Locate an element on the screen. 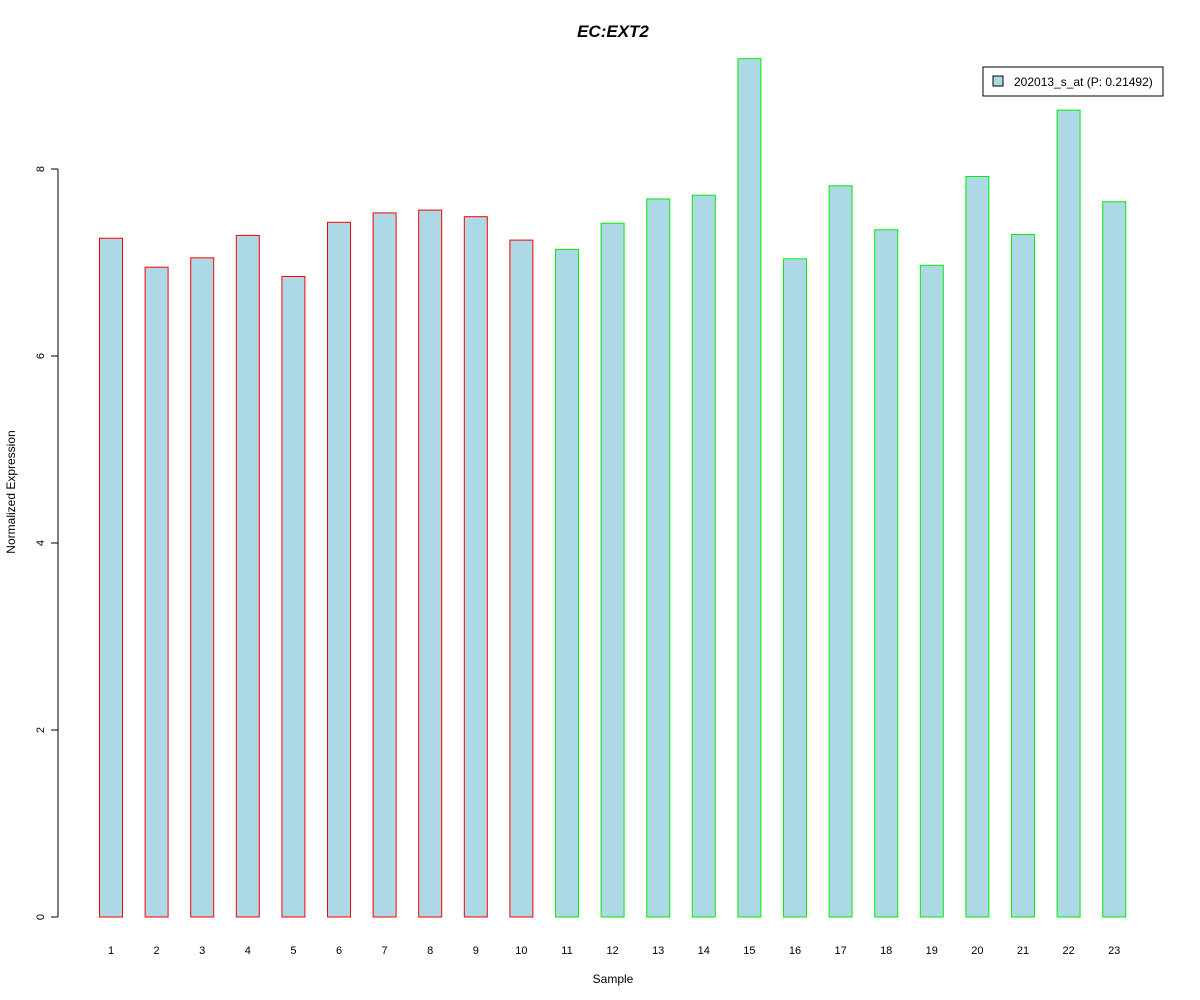 This screenshot has height=1000, width=1200. x-tick-label: 15 is located at coordinates (749, 951).